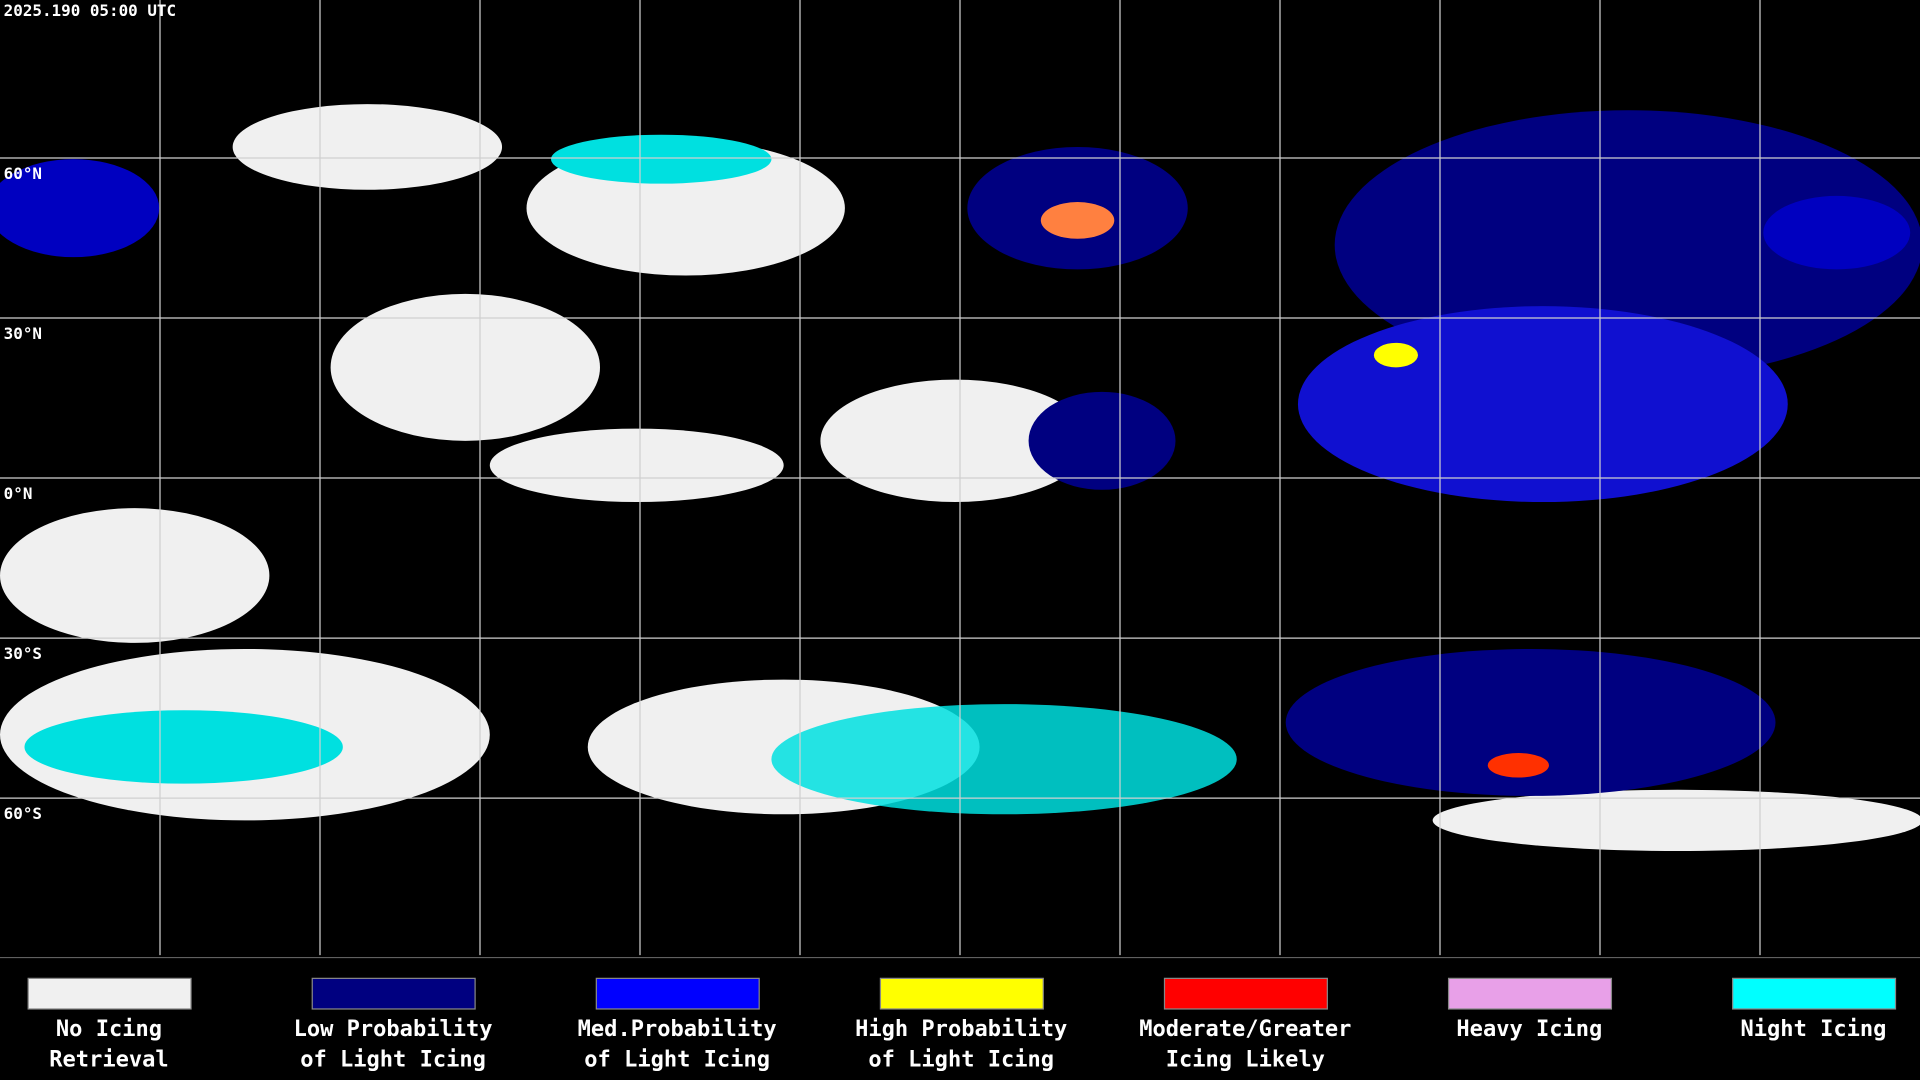 The image size is (1920, 1080). I want to click on latitude-label: 30°N, so click(23, 333).